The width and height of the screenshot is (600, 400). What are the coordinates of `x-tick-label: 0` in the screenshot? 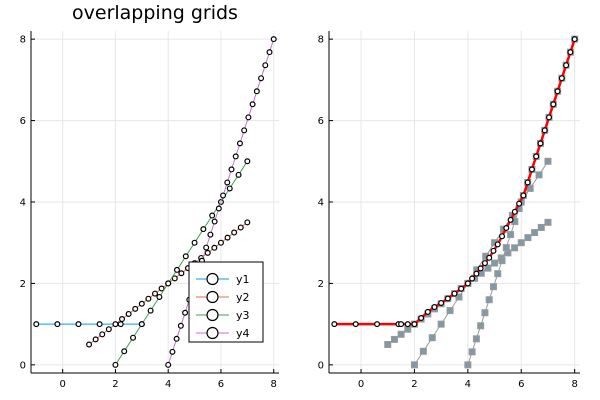 It's located at (62, 384).